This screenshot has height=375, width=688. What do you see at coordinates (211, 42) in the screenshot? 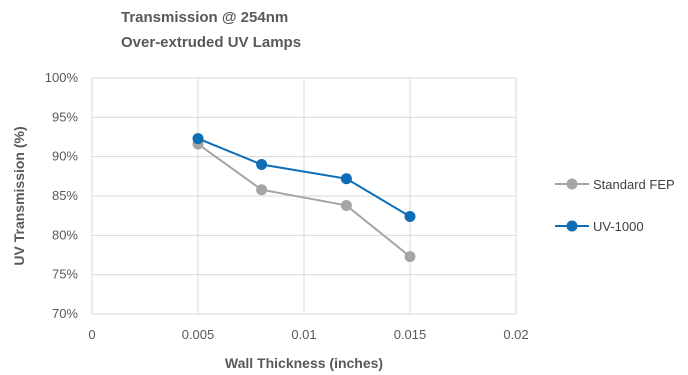
I see `chart-title-line-2: Over-extruded UV Lamps` at bounding box center [211, 42].